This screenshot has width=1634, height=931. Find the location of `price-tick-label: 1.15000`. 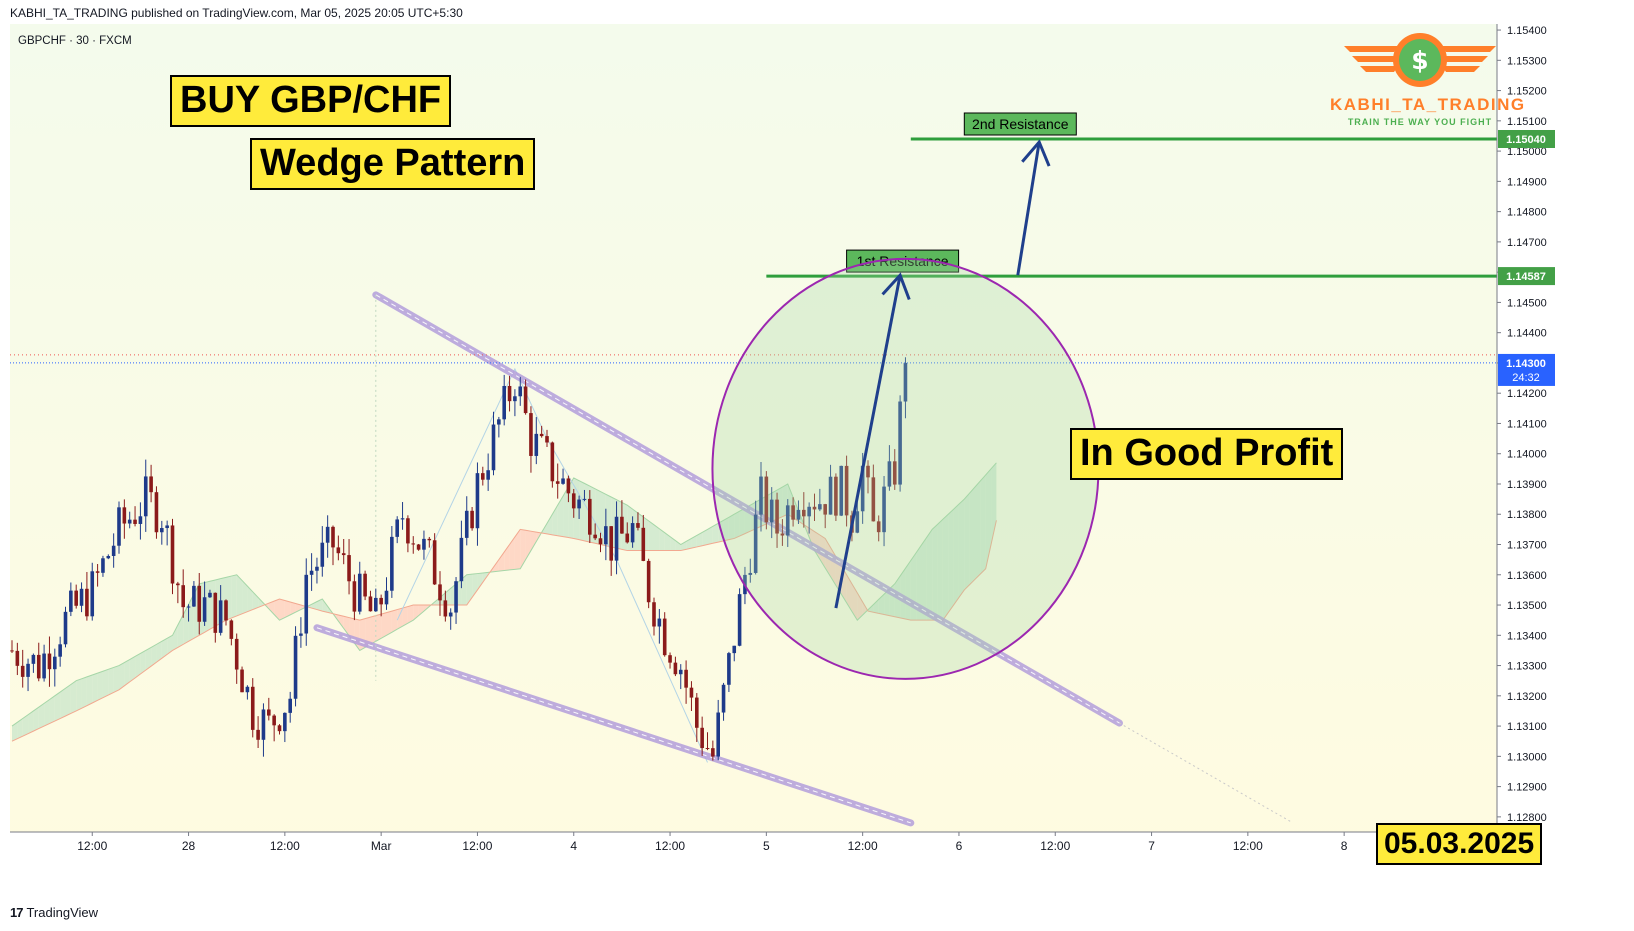

price-tick-label: 1.15000 is located at coordinates (1527, 152).